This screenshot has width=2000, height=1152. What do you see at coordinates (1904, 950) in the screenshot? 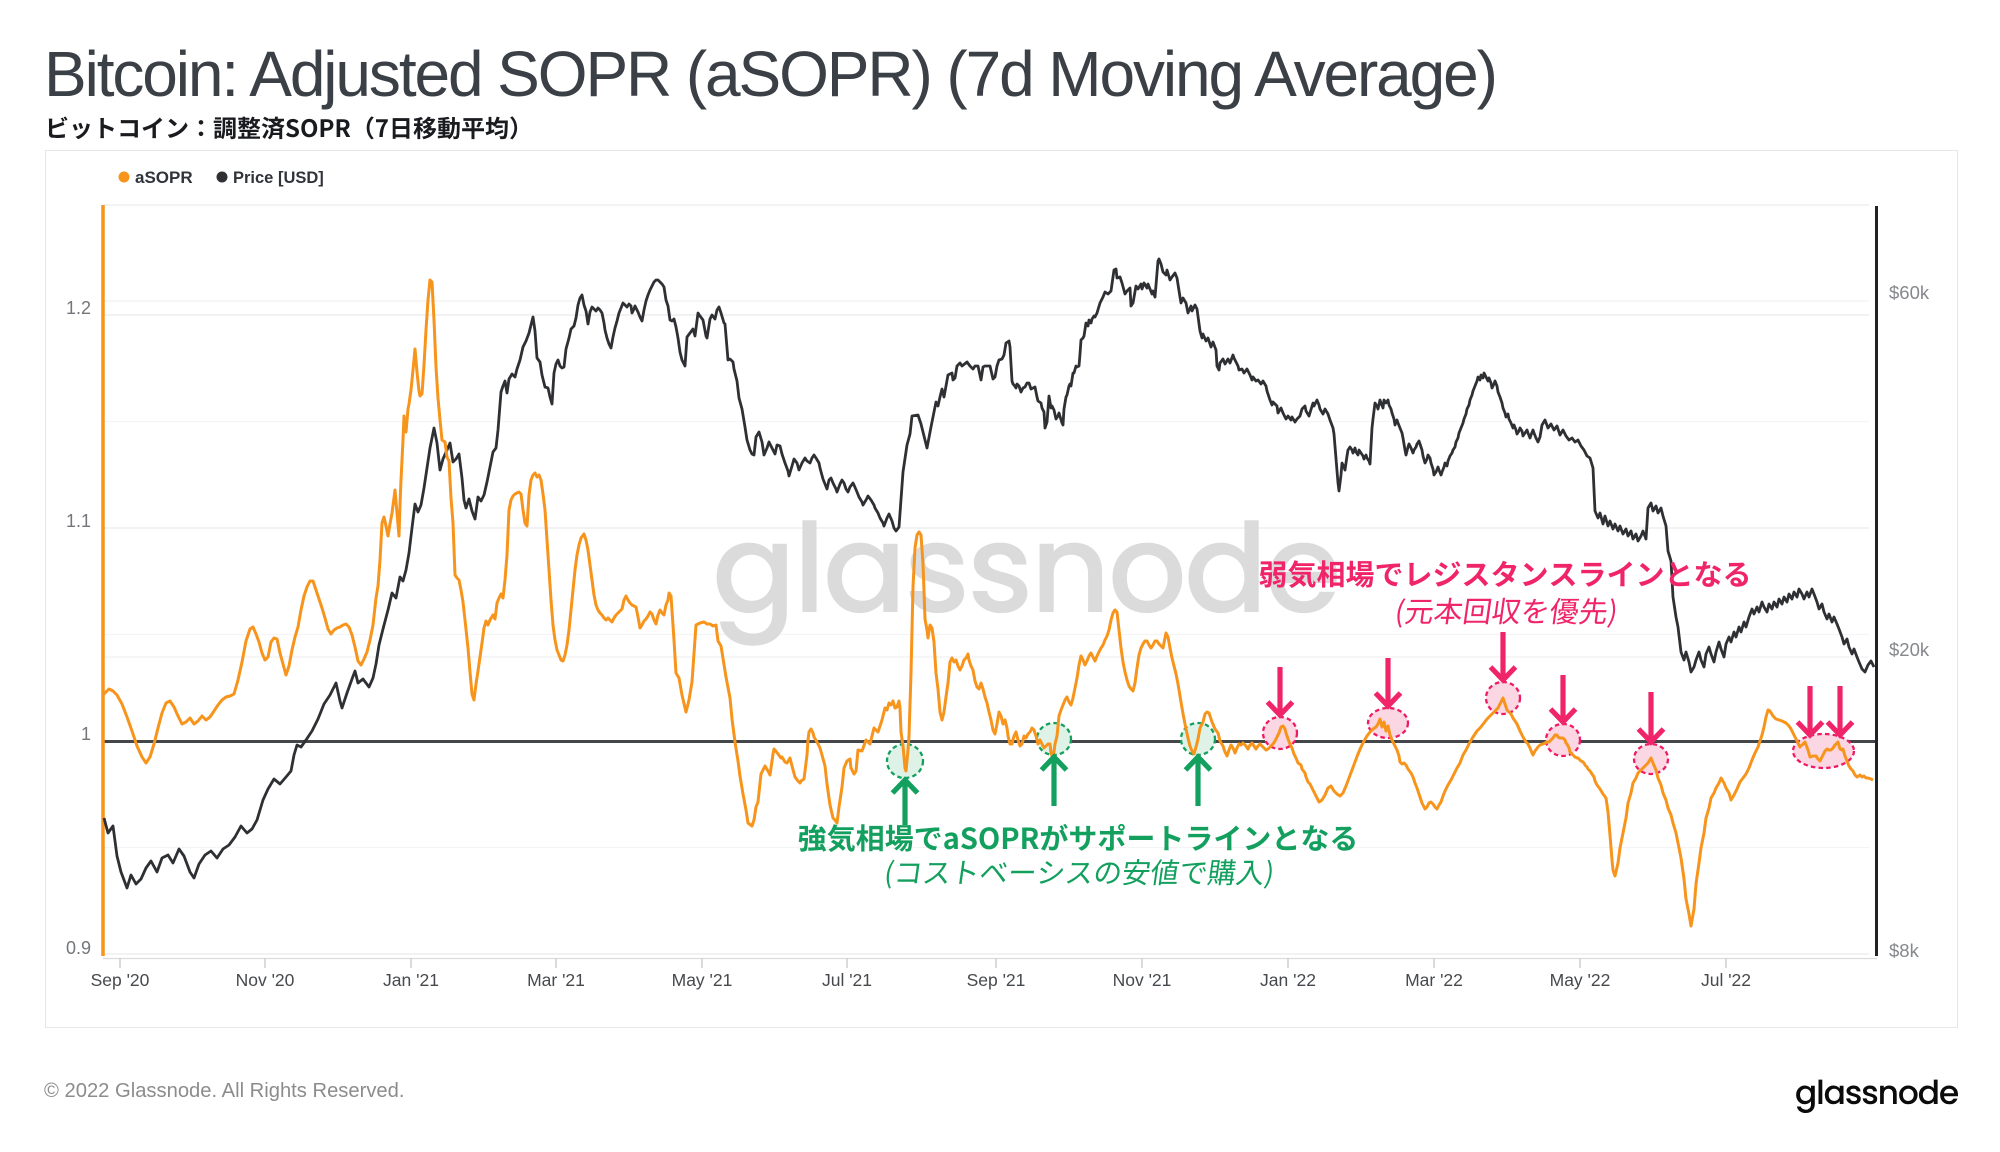
I see `svg-text: $8k` at bounding box center [1904, 950].